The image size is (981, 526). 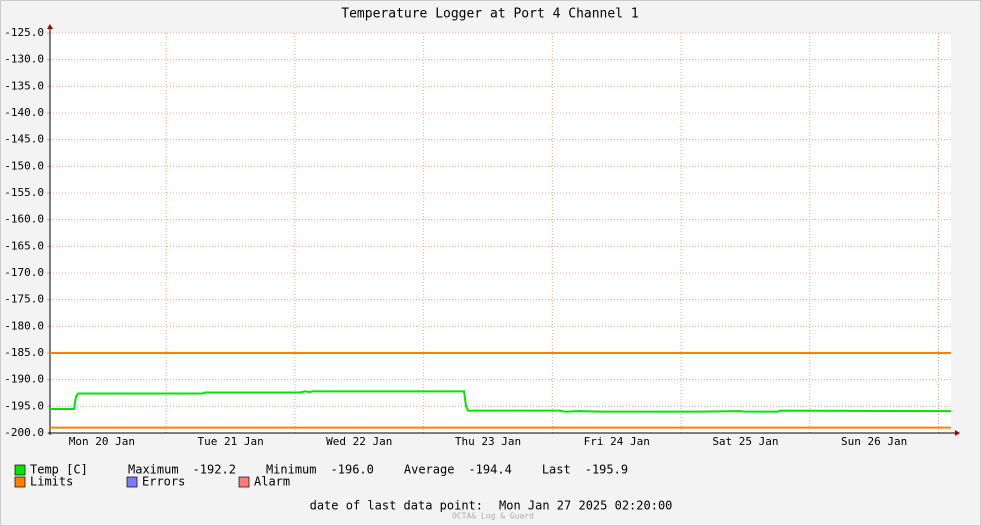 What do you see at coordinates (745, 441) in the screenshot?
I see `x-tick-label: Sat 25 Jan` at bounding box center [745, 441].